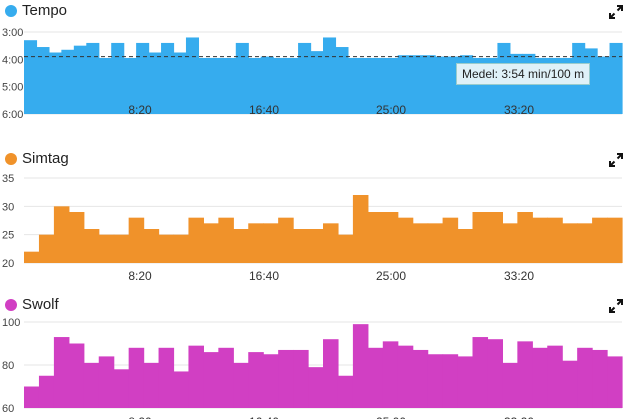  Describe the element at coordinates (11, 305) in the screenshot. I see `swolf-legend-dot` at that location.